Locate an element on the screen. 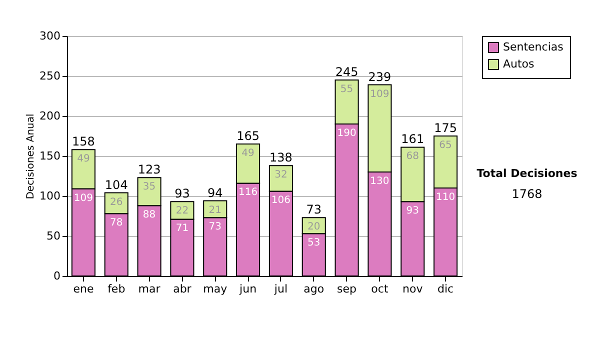 The image size is (600, 340). x-tick-label: jun is located at coordinates (247, 289).